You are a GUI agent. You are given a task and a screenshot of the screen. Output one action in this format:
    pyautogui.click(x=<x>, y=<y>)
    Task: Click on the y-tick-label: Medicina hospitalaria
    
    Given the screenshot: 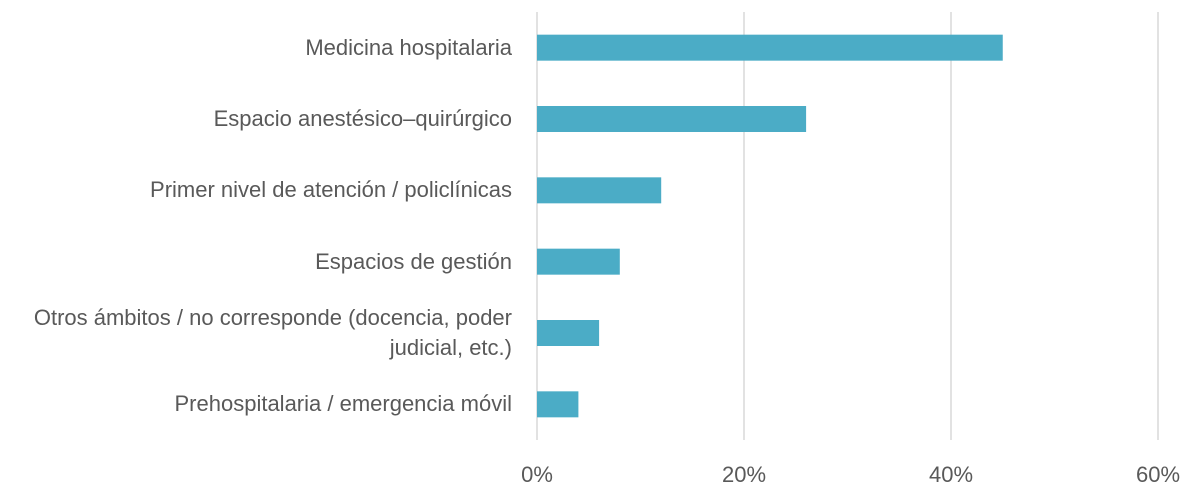 What is the action you would take?
    pyautogui.click(x=408, y=47)
    